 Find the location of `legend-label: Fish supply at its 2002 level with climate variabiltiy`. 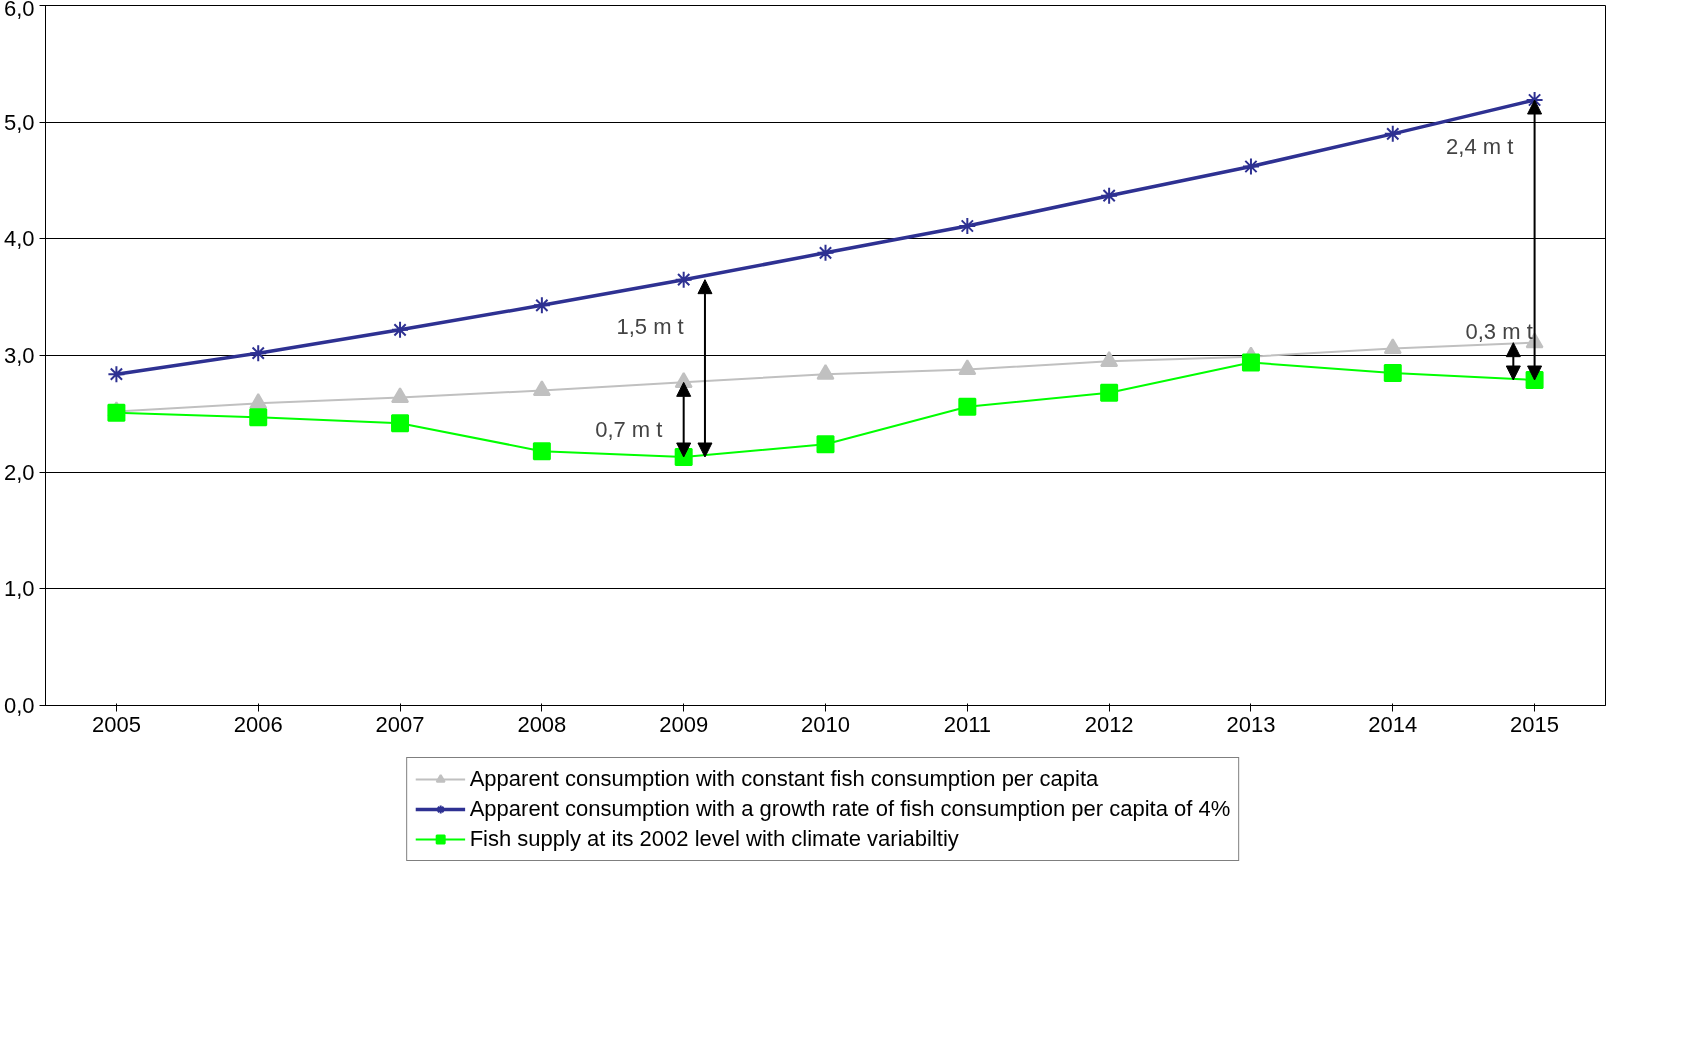

legend-label: Fish supply at its 2002 level with climate variabiltiy is located at coordinates (714, 839).